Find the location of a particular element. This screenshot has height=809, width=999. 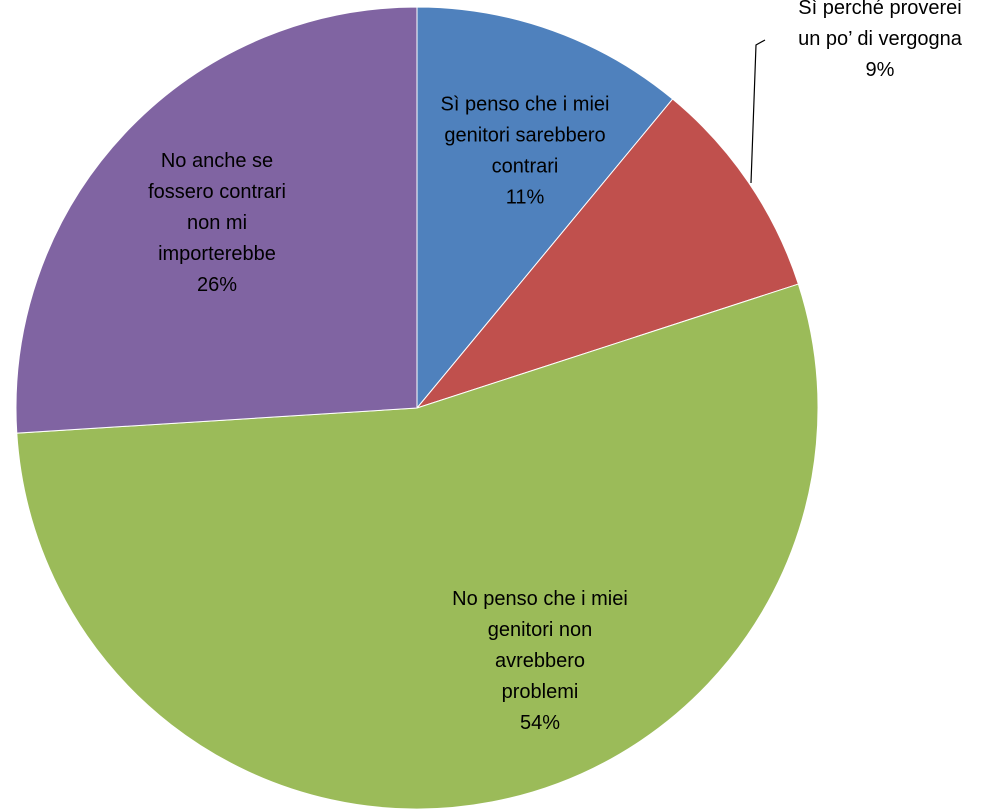

leader-lines is located at coordinates (758, 111).